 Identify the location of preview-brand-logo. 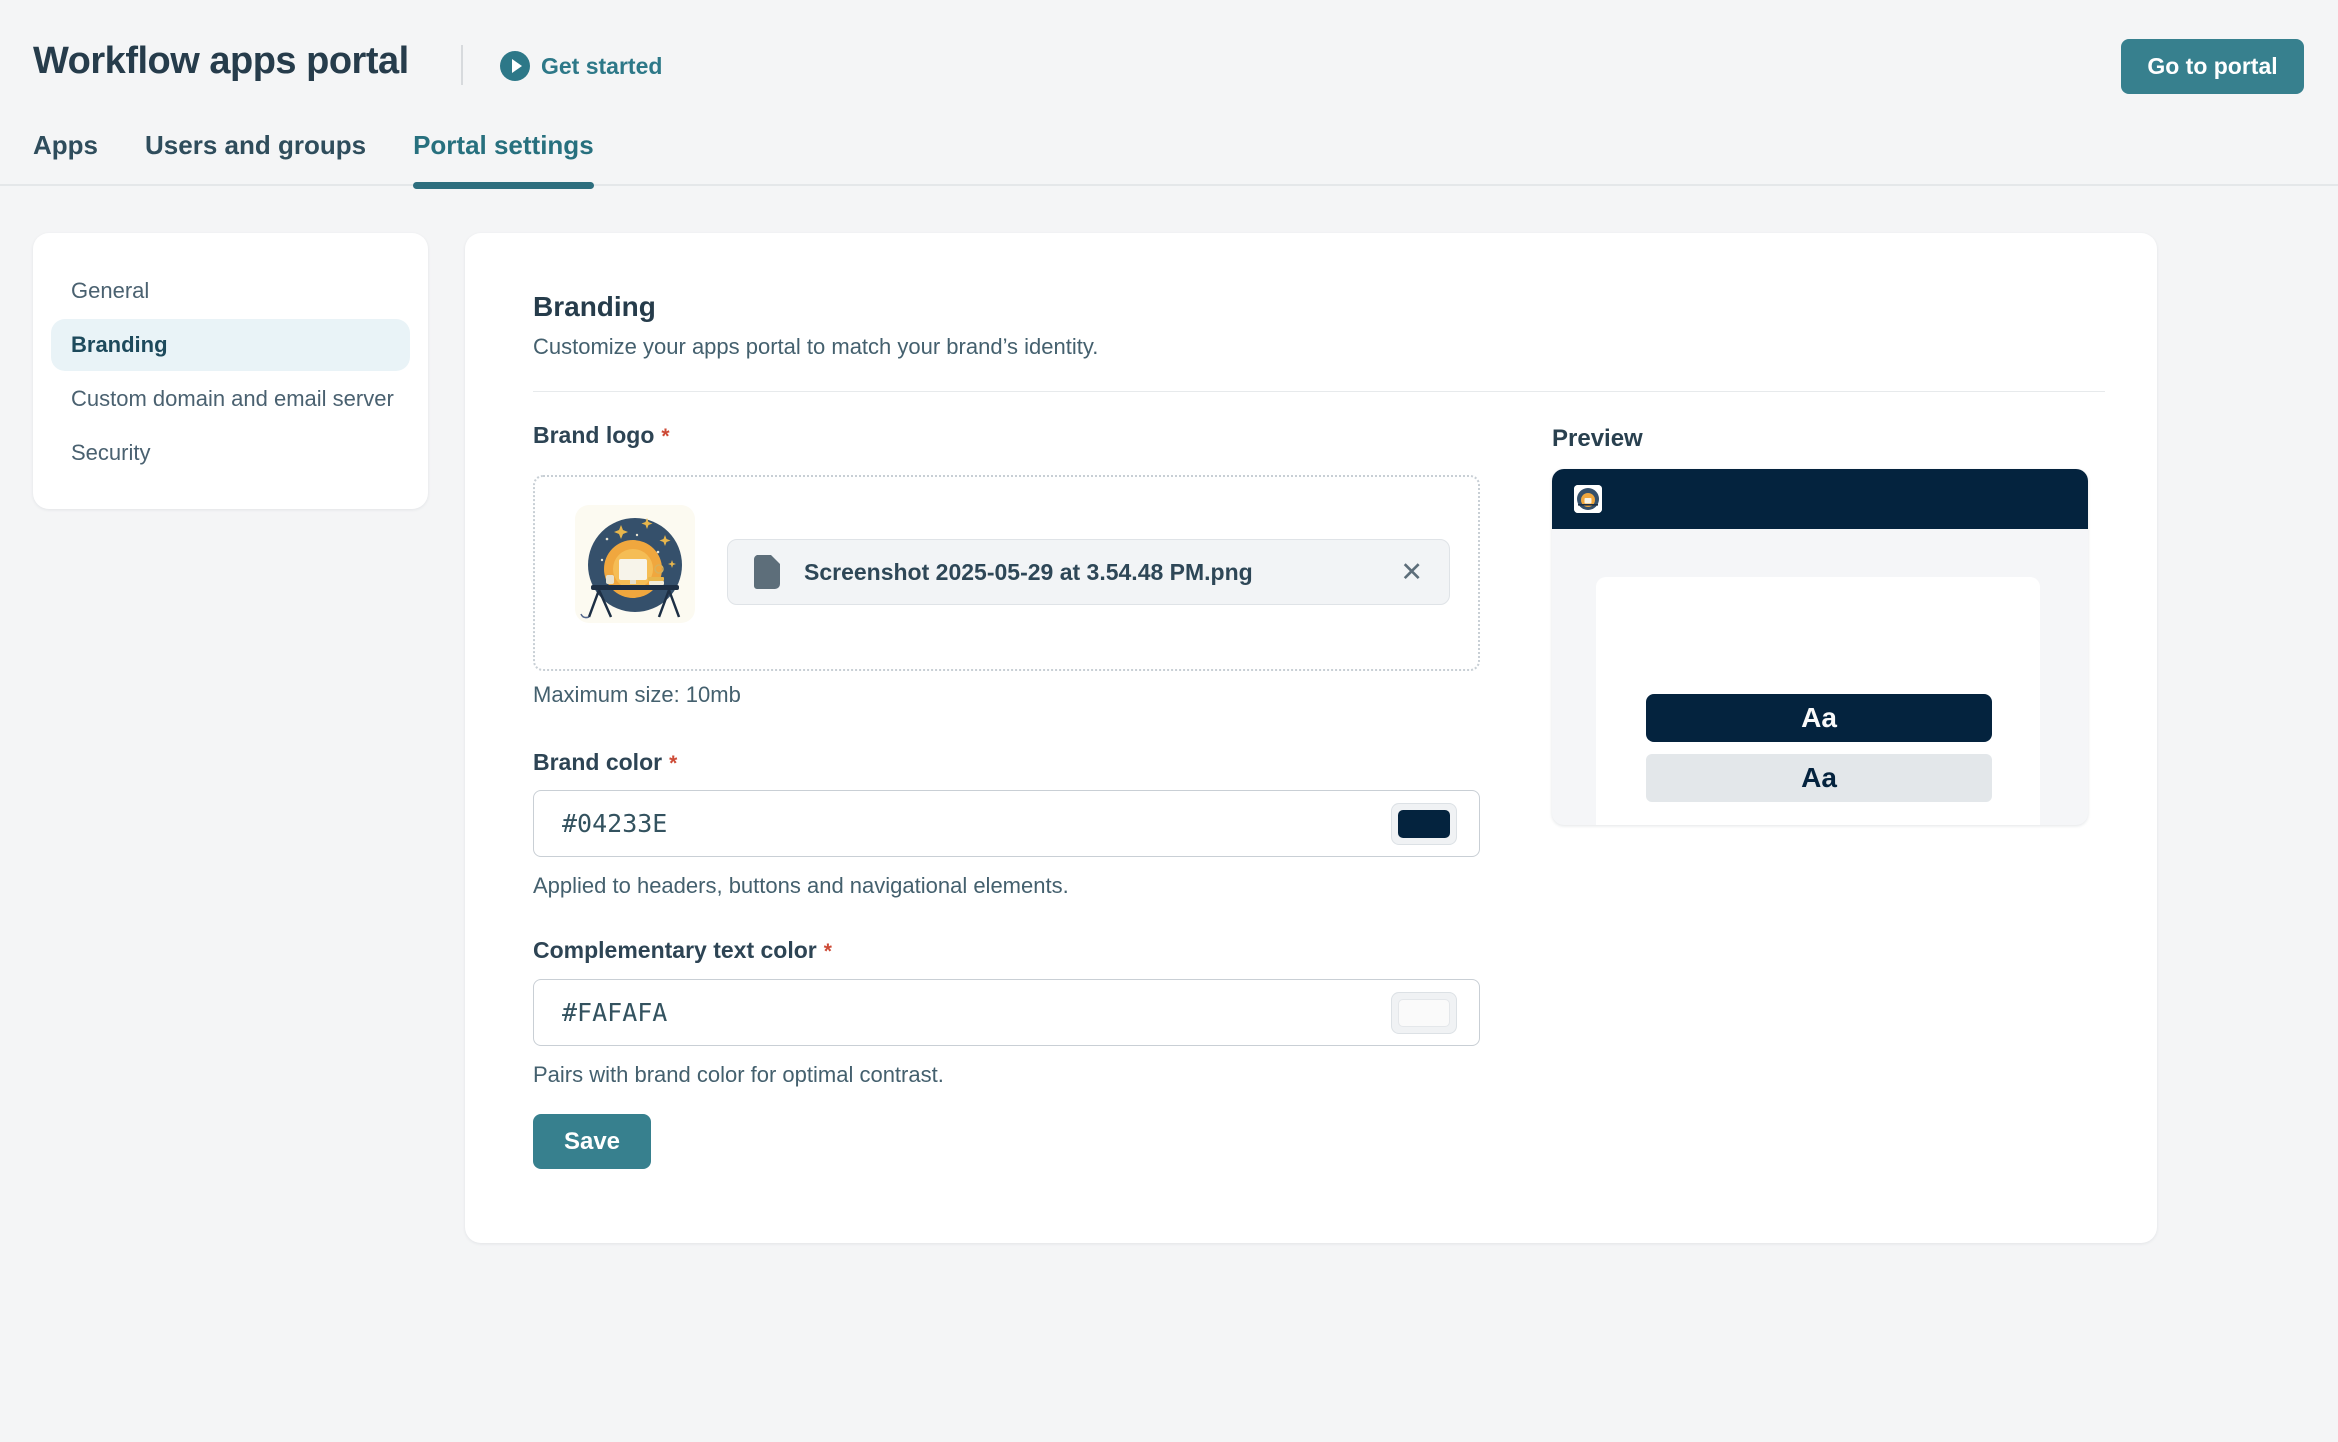
(1588, 499).